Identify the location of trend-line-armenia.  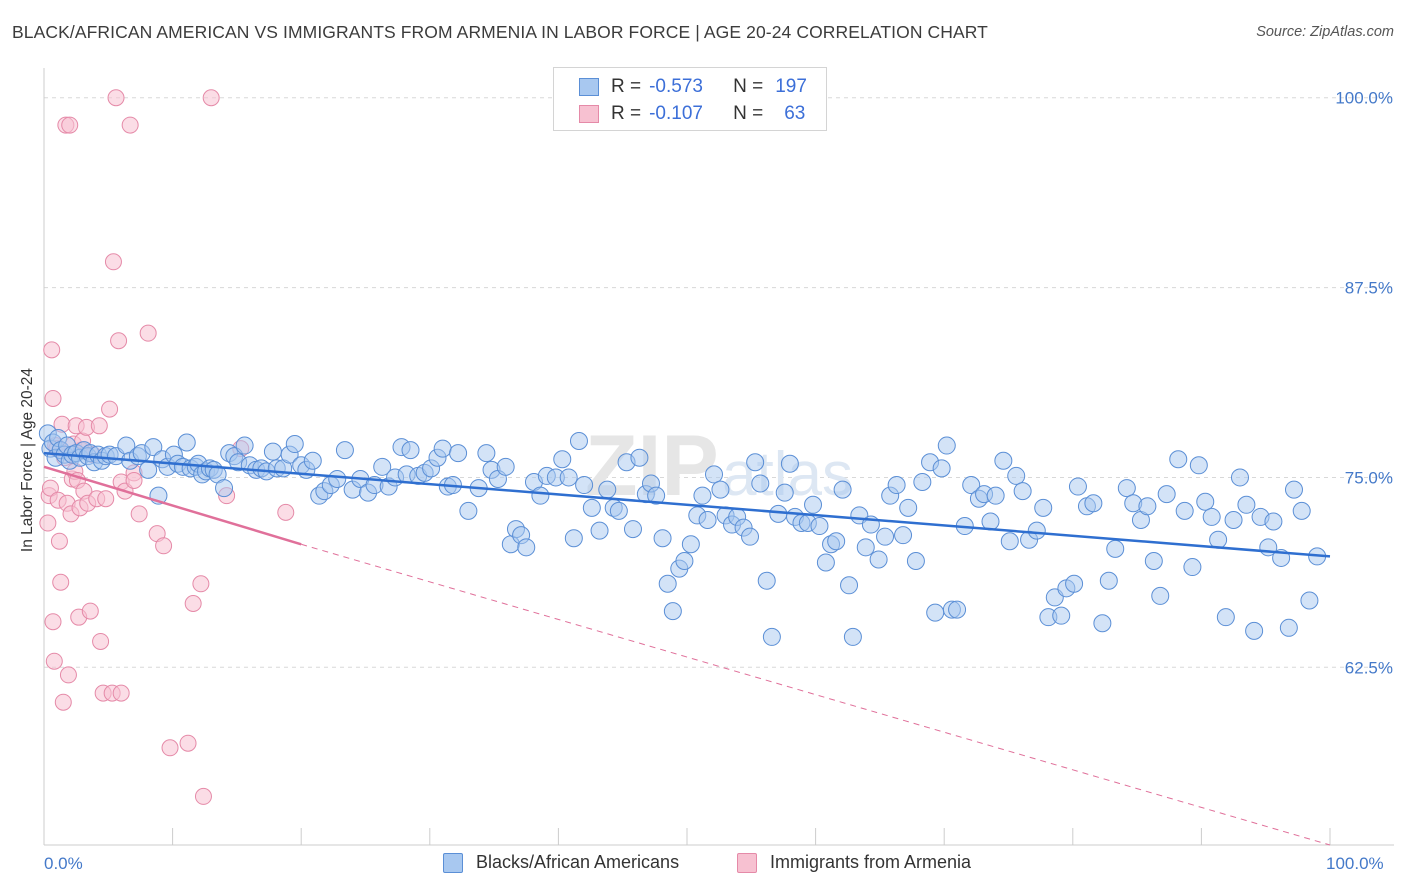
(172, 505).